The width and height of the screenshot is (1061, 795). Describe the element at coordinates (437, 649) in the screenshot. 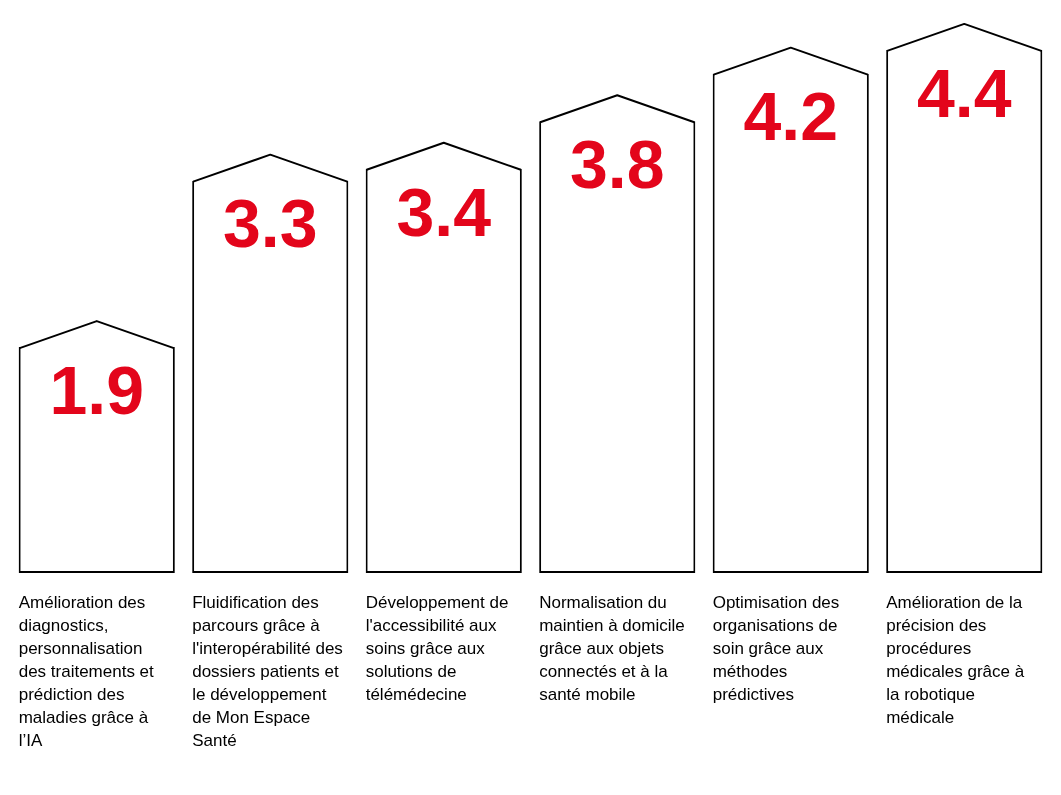

I see `x-tick-label: Développement de l'accessibilité aux soins grâce aux solutions de télémédecine` at that location.